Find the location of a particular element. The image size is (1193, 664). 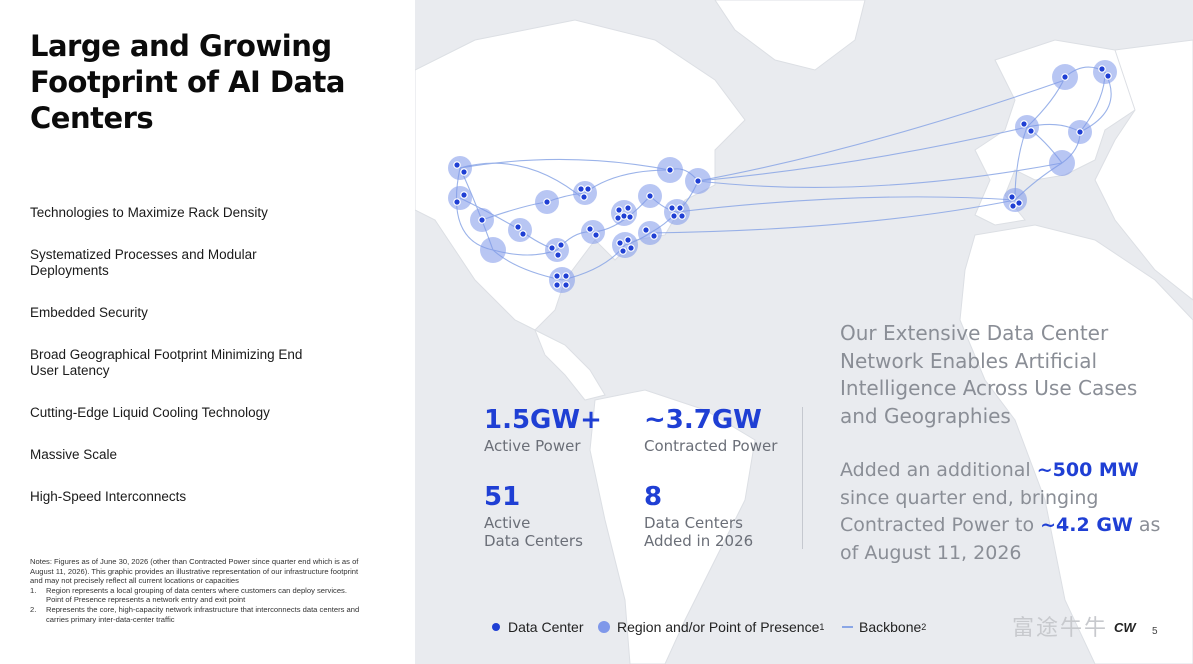

active-data-centers-stat: 51 Active Data Centers is located at coordinates (533, 516).